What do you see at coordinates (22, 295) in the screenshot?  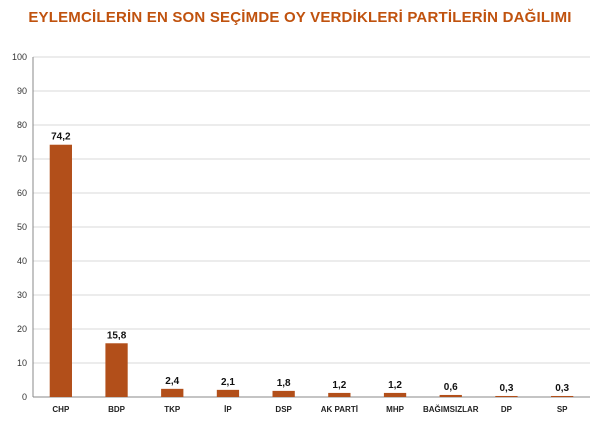 I see `y-tick-label: 30` at bounding box center [22, 295].